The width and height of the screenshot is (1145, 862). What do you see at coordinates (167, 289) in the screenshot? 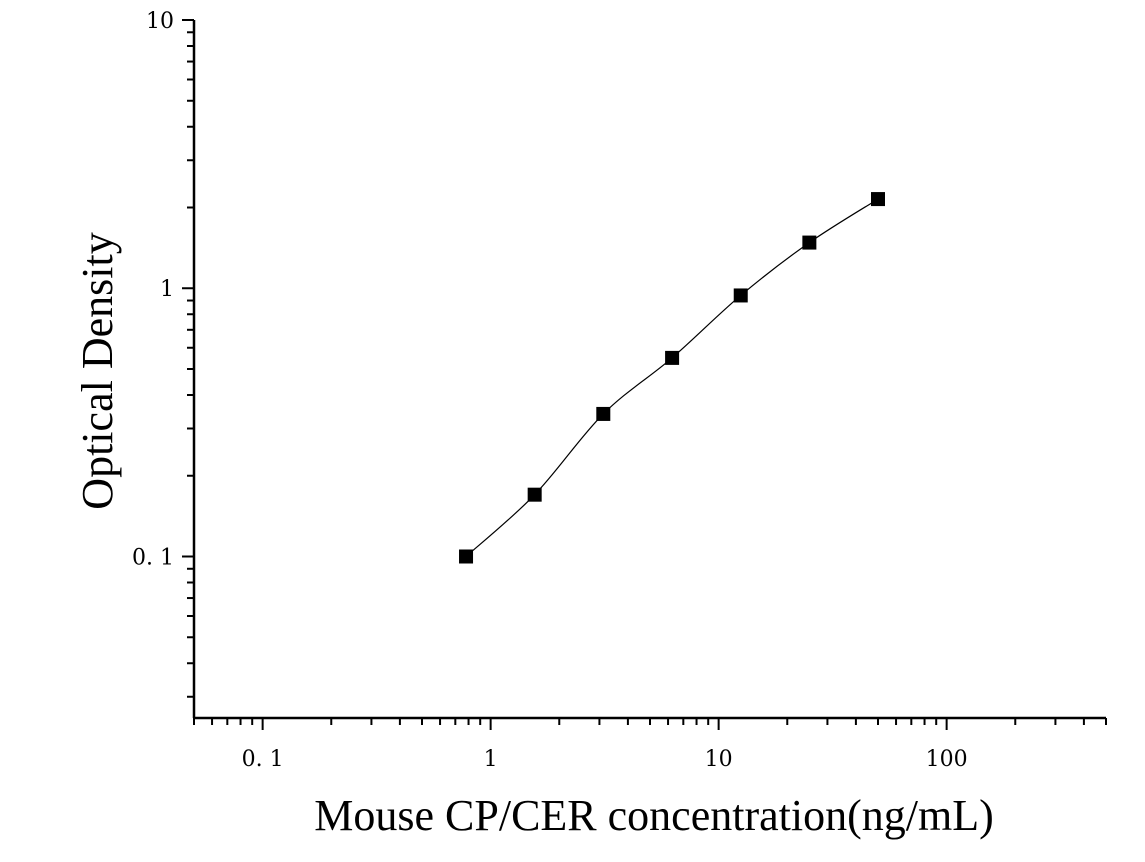
I see `y-tick-label: 1` at bounding box center [167, 289].